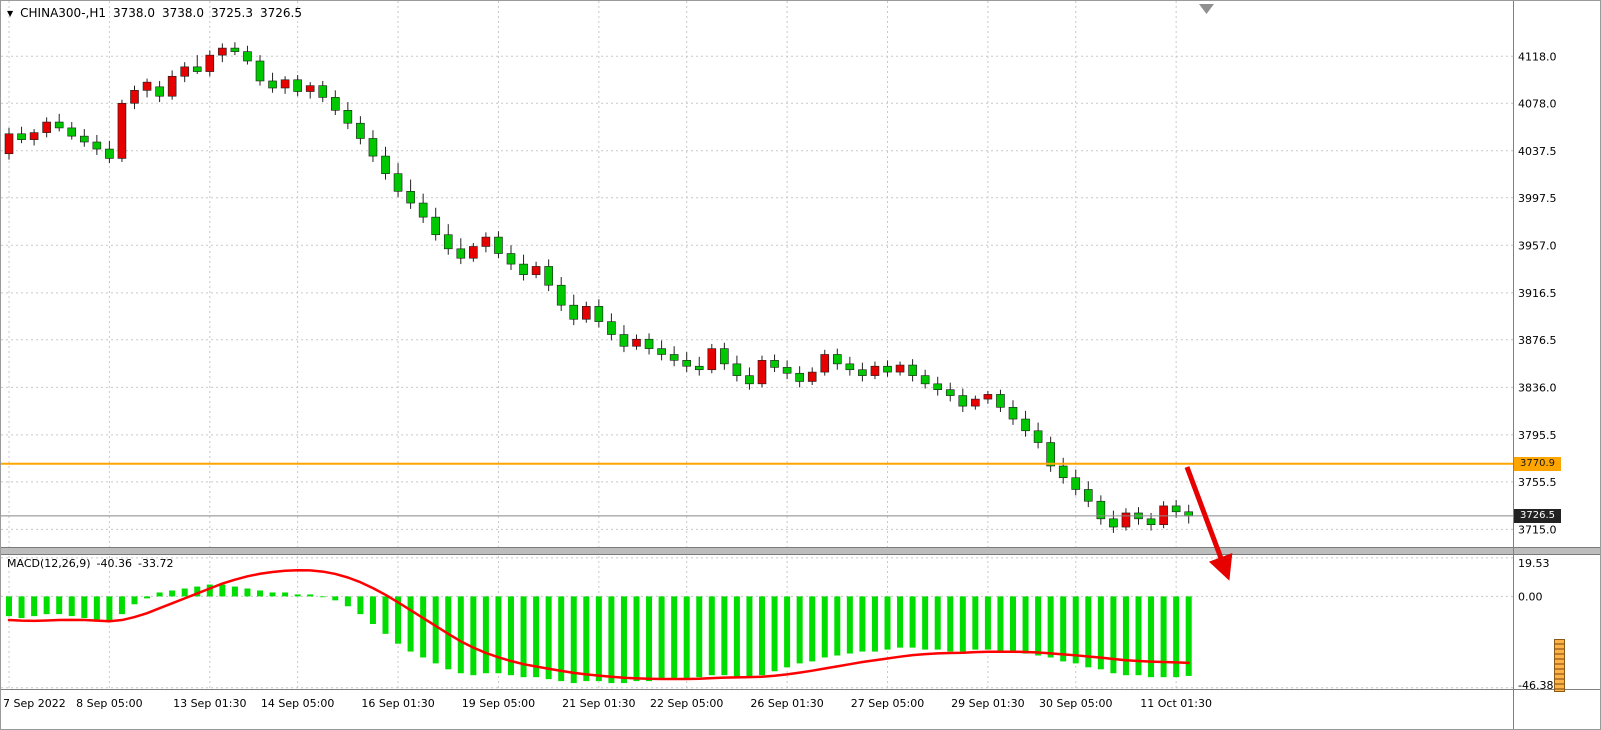 This screenshot has width=1601, height=730. What do you see at coordinates (10, 13) in the screenshot?
I see `symbol-dropdown-icon: ▼` at bounding box center [10, 13].